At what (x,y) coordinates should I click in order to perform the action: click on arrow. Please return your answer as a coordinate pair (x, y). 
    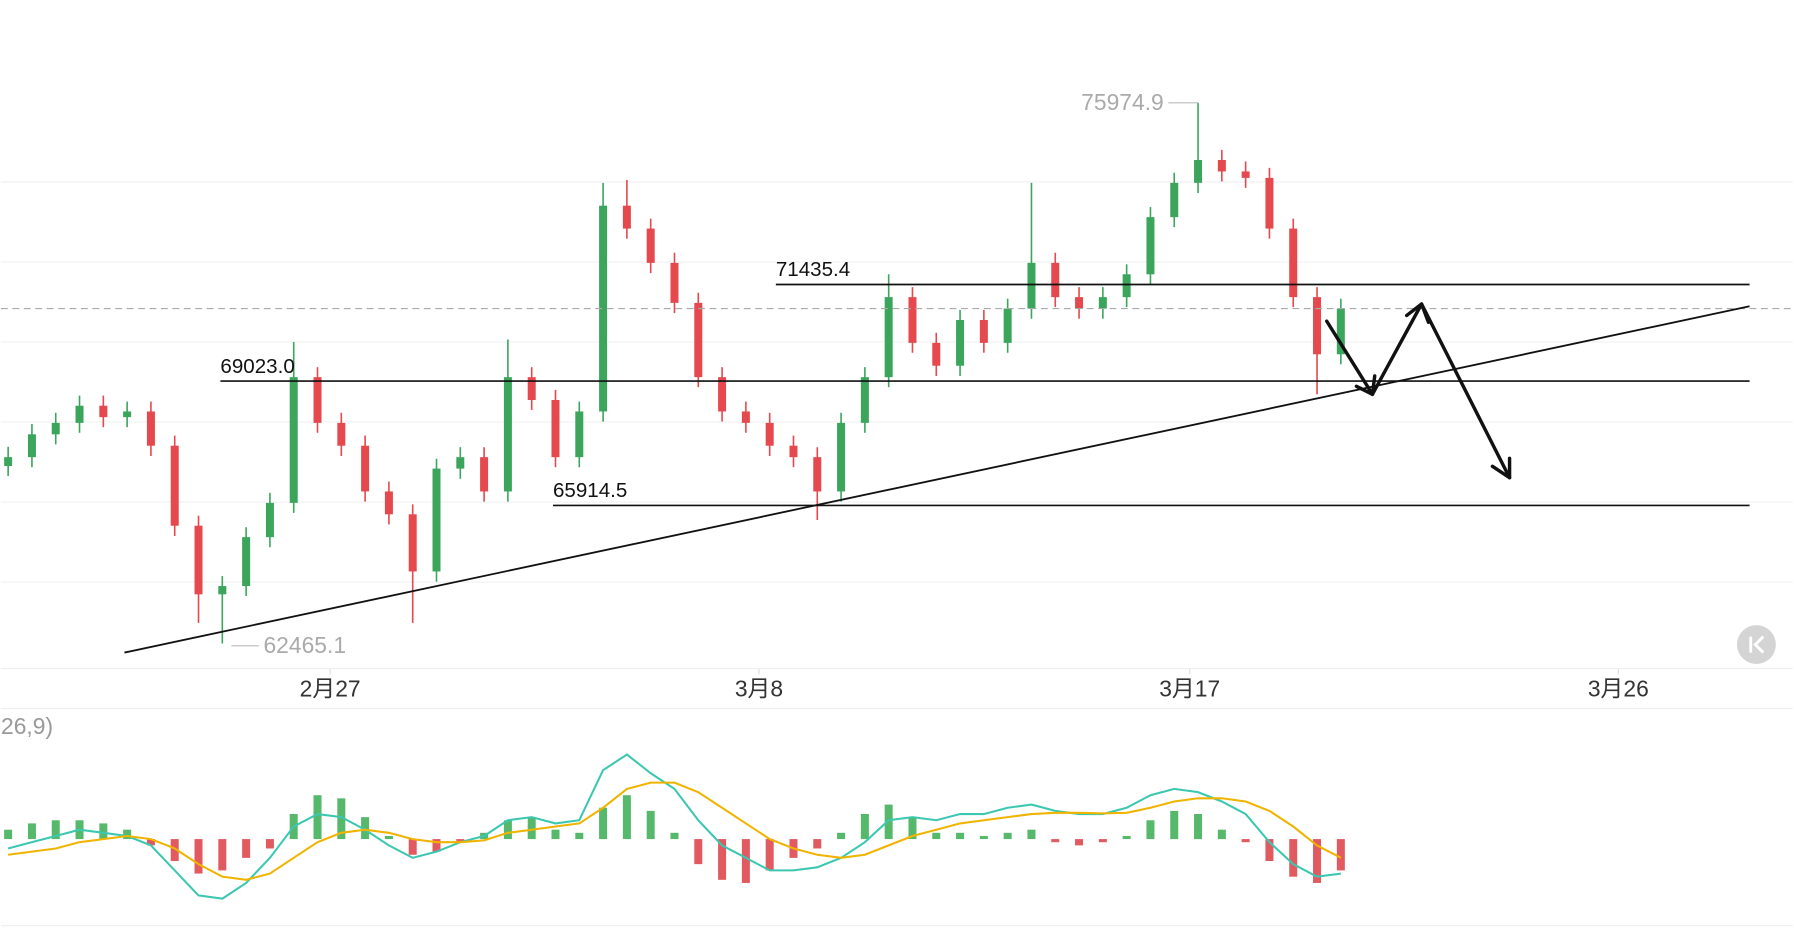
    Looking at the image, I should click on (1349, 357).